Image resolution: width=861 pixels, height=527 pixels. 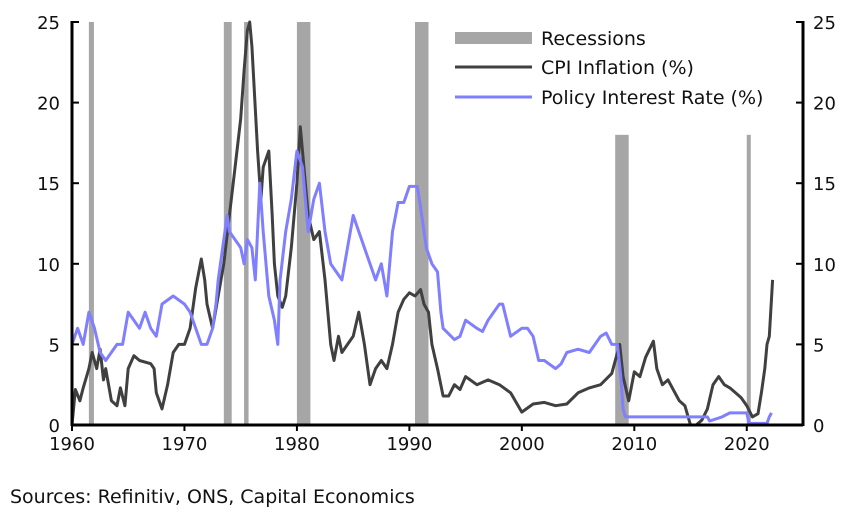 What do you see at coordinates (652, 98) in the screenshot?
I see `legend-label-rate: Policy Interest Rate (%)` at bounding box center [652, 98].